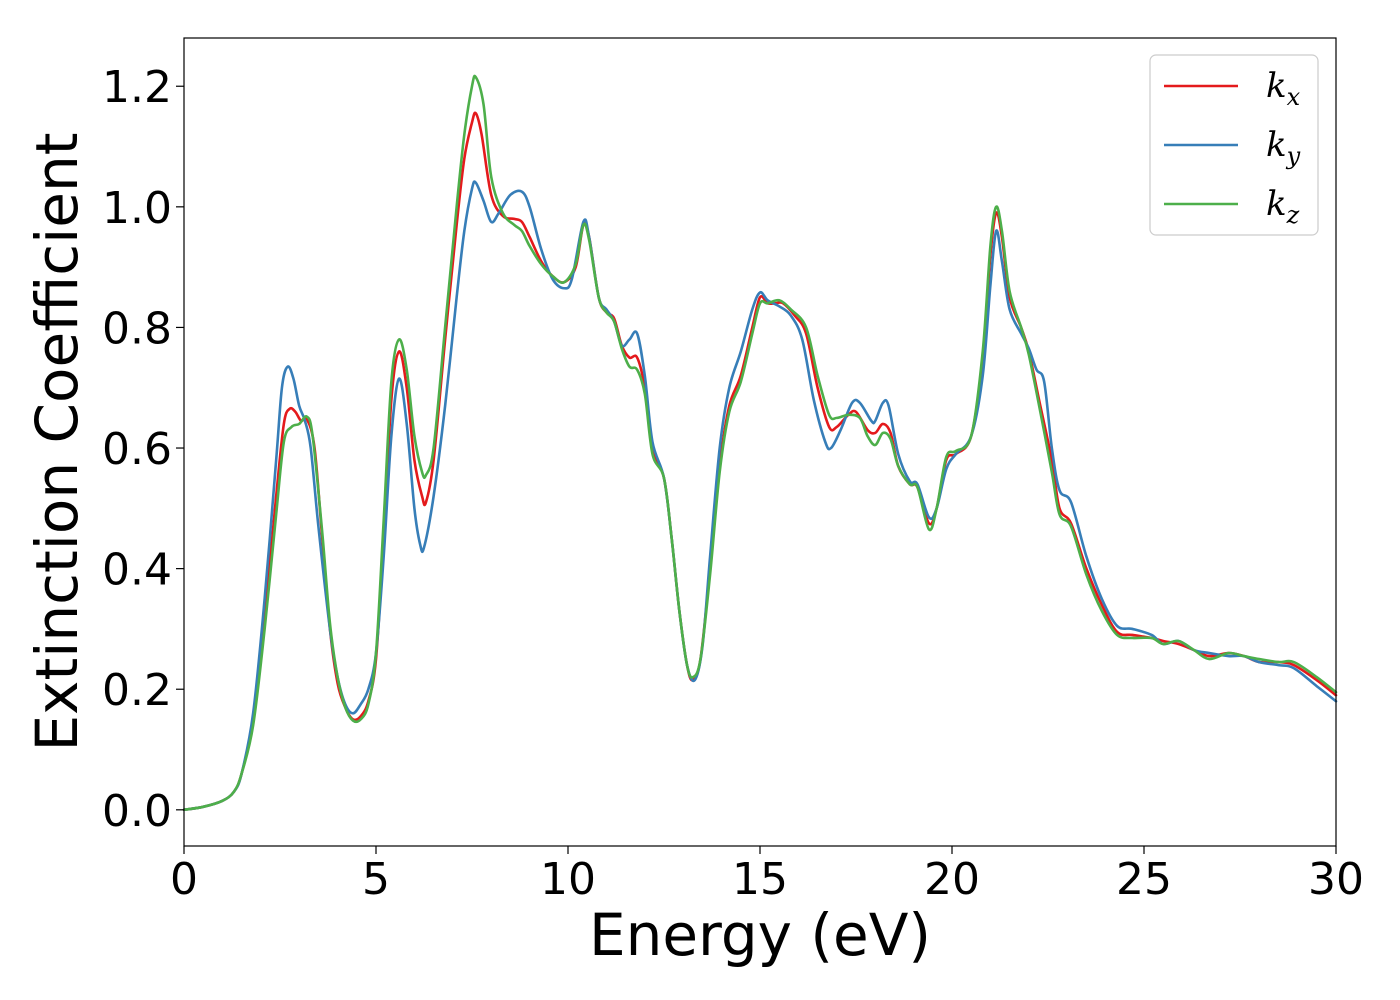  Describe the element at coordinates (137, 87) in the screenshot. I see `y-tick-label: 1.2` at that location.